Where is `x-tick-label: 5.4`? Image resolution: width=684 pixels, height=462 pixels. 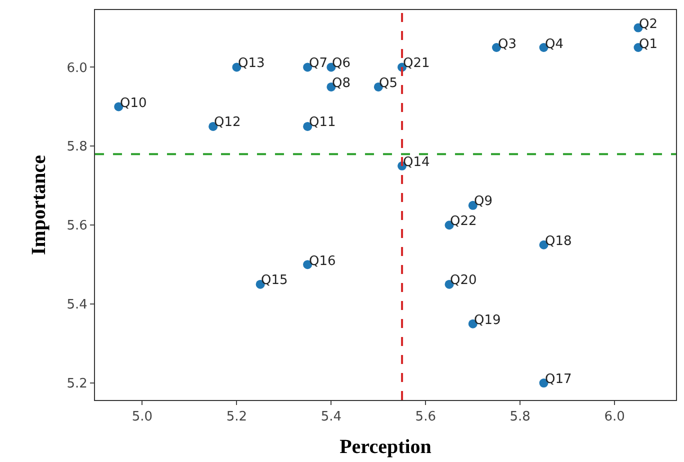 x-tick-label: 5.4 is located at coordinates (331, 417).